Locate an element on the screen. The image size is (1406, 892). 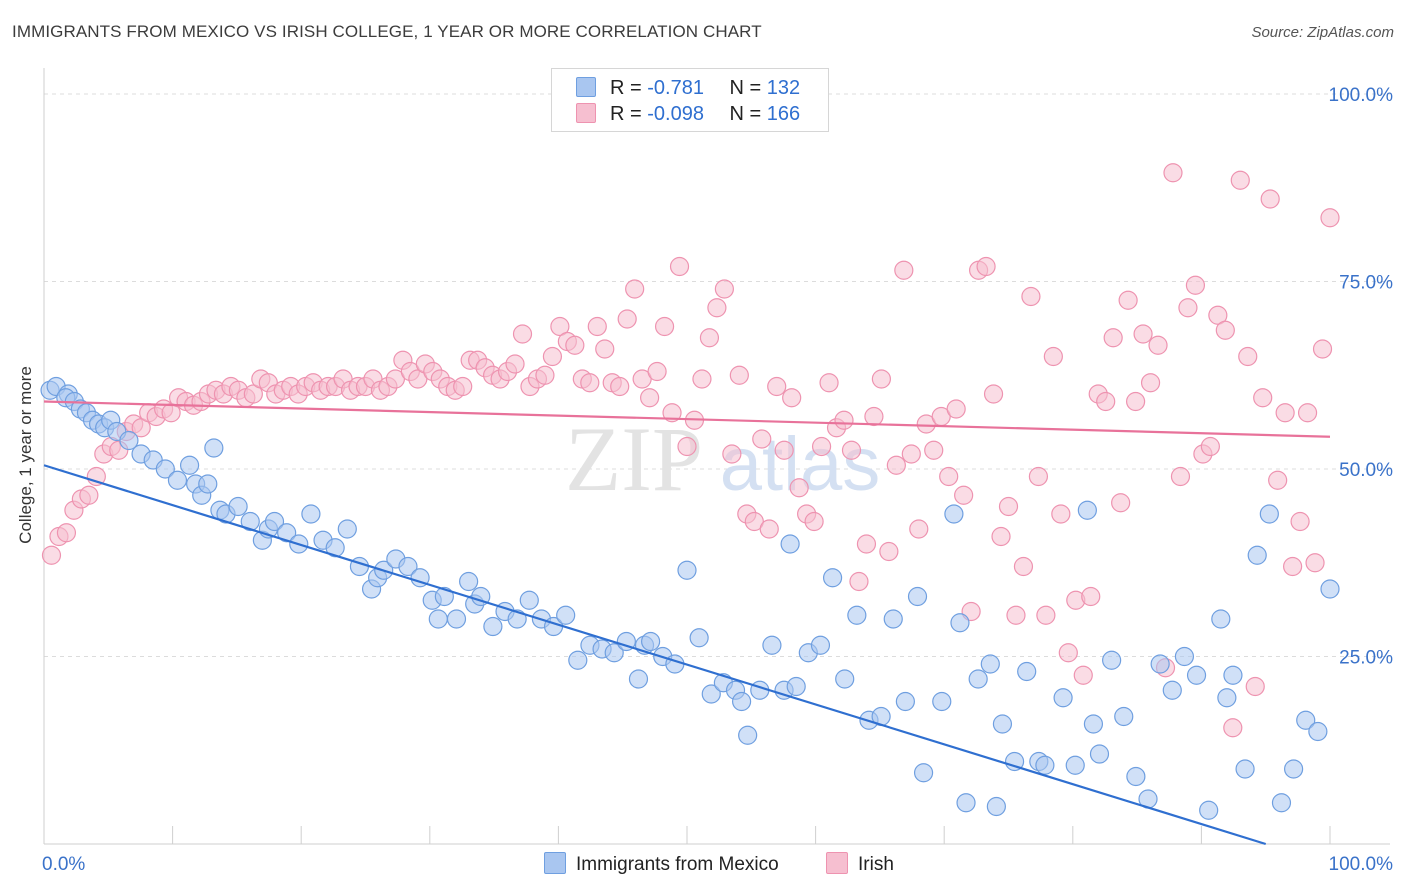
mexico-n-value: 132 is located at coordinates (783, 88).